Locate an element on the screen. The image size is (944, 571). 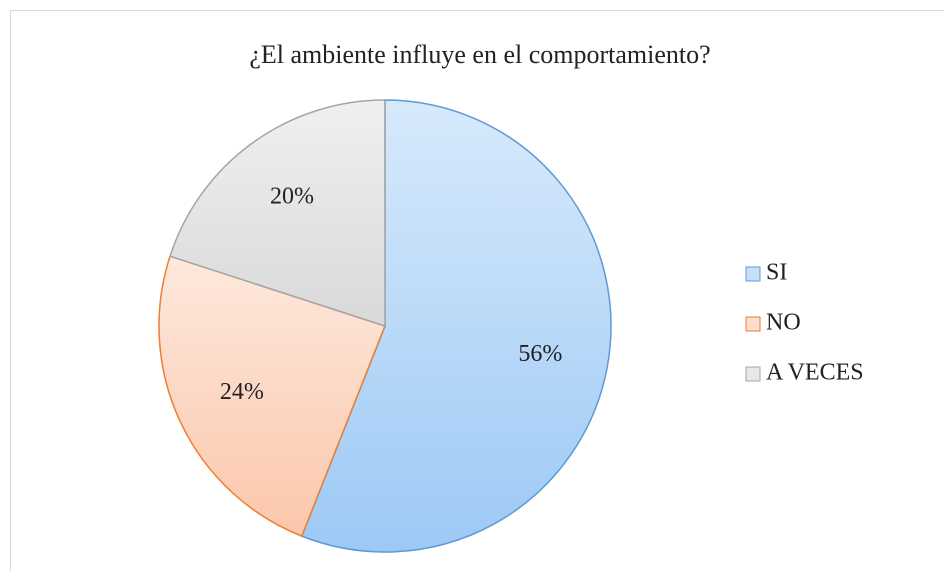
legend-label: SI is located at coordinates (776, 273).